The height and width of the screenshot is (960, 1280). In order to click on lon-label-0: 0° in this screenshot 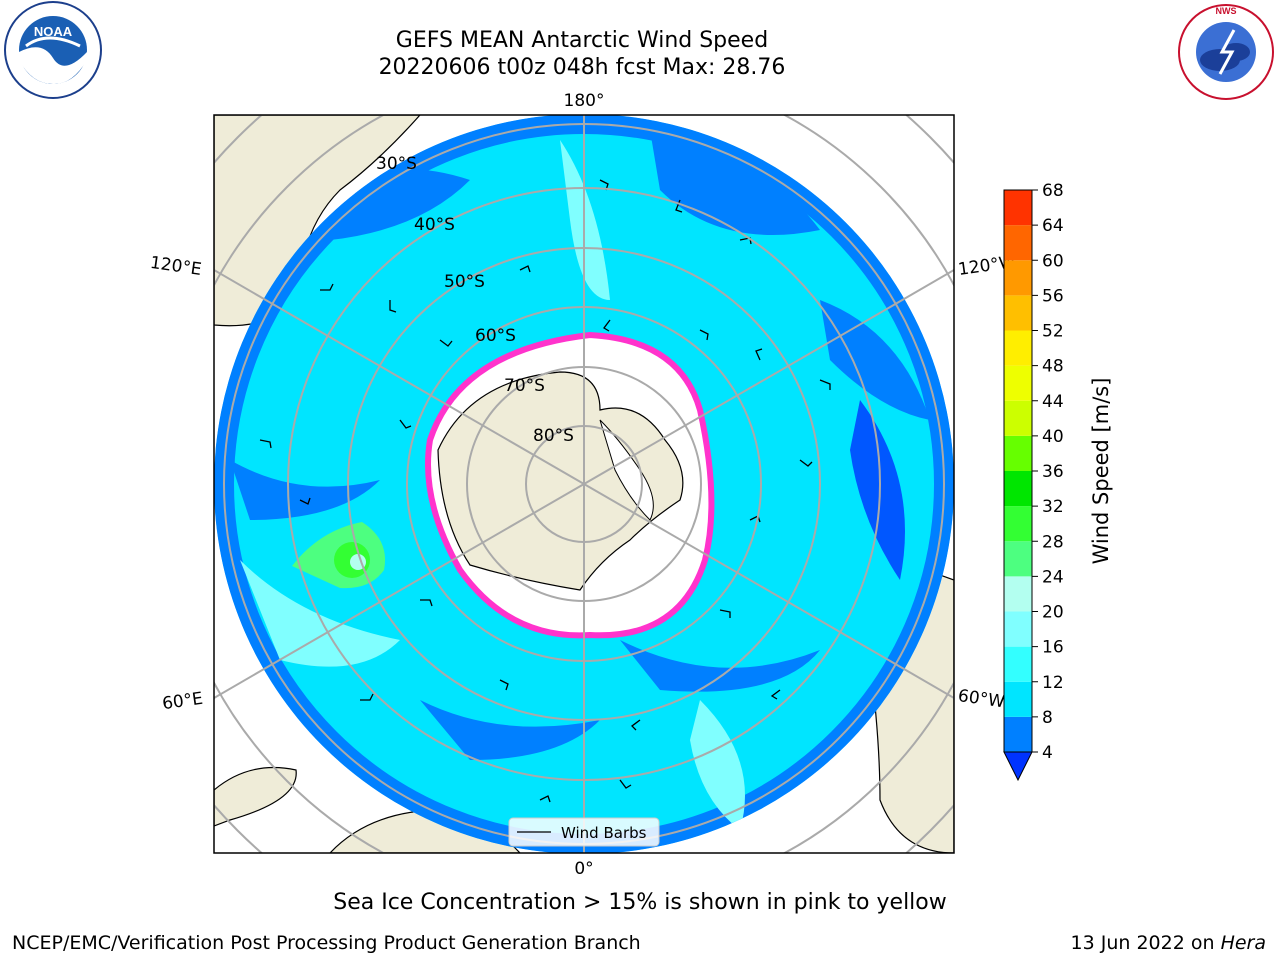, I will do `click(583, 869)`.